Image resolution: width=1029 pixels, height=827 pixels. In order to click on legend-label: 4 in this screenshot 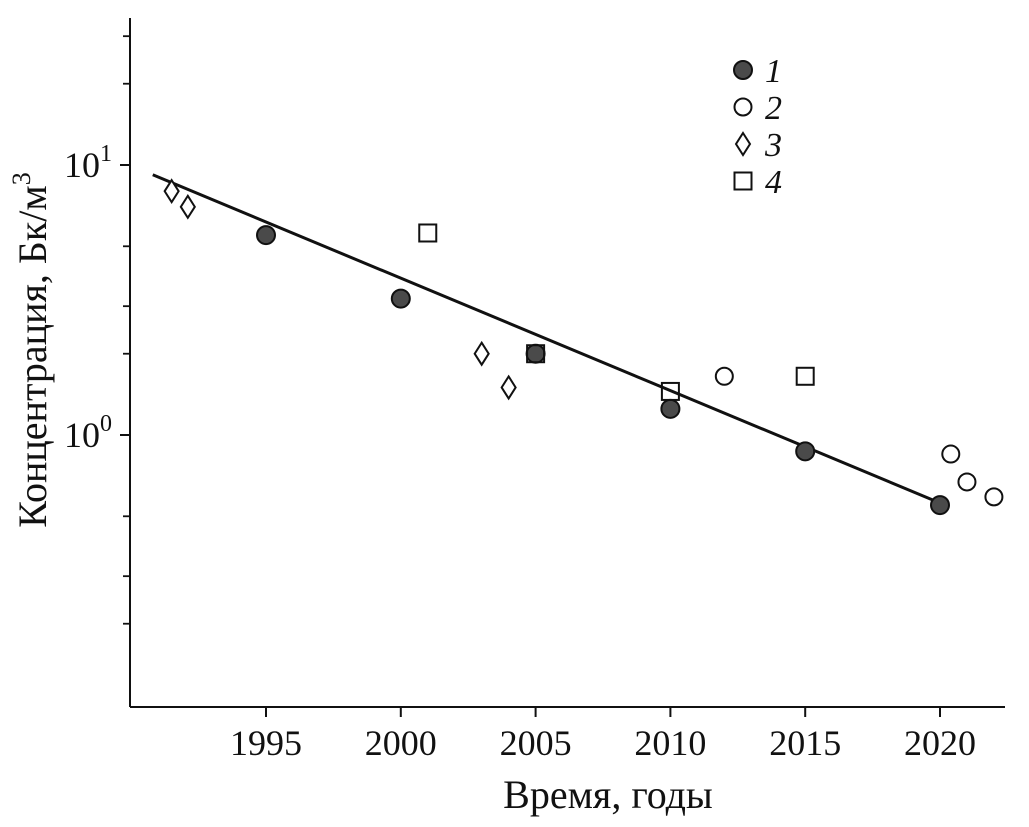, I will do `click(773, 182)`.